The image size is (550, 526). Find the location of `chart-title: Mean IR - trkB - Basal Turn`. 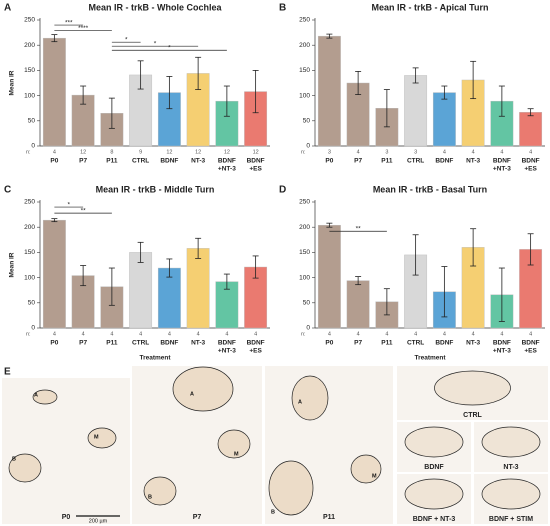

chart-title: Mean IR - trkB - Basal Turn is located at coordinates (430, 189).